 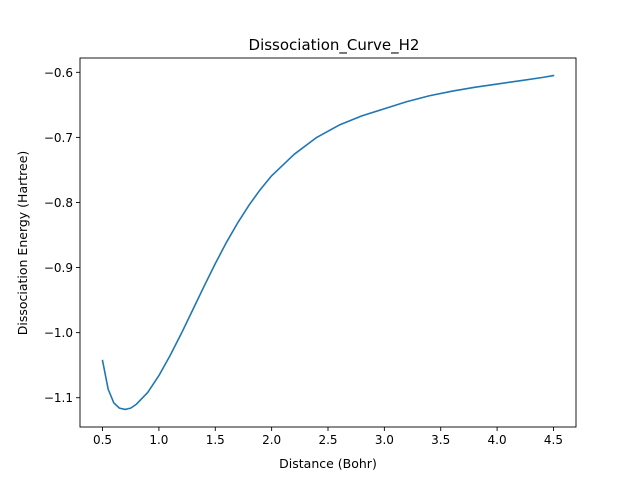 What do you see at coordinates (58, 73) in the screenshot?
I see `y-tick-label: −0.6` at bounding box center [58, 73].